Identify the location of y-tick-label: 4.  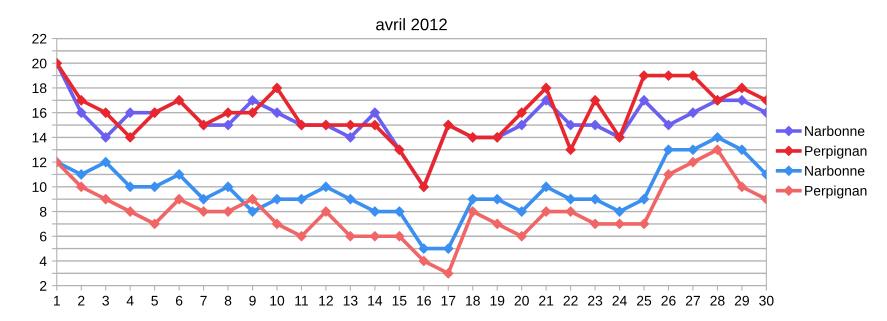
(43, 261).